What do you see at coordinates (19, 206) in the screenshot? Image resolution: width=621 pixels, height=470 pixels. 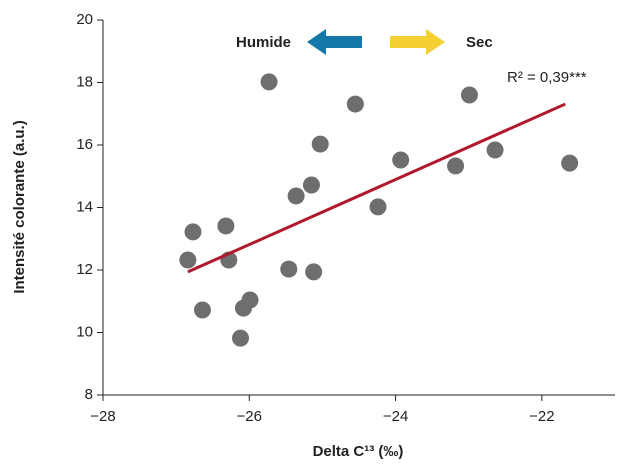 I see `y-axis-label: Intensité colorante (a.u.)` at bounding box center [19, 206].